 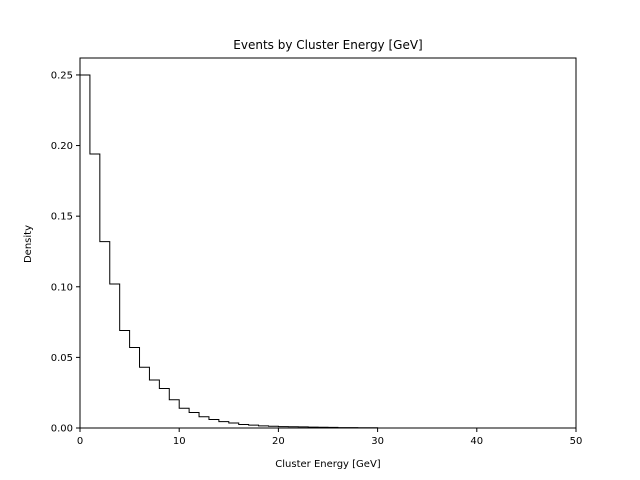 I want to click on x-tick-label: 0, so click(x=80, y=441).